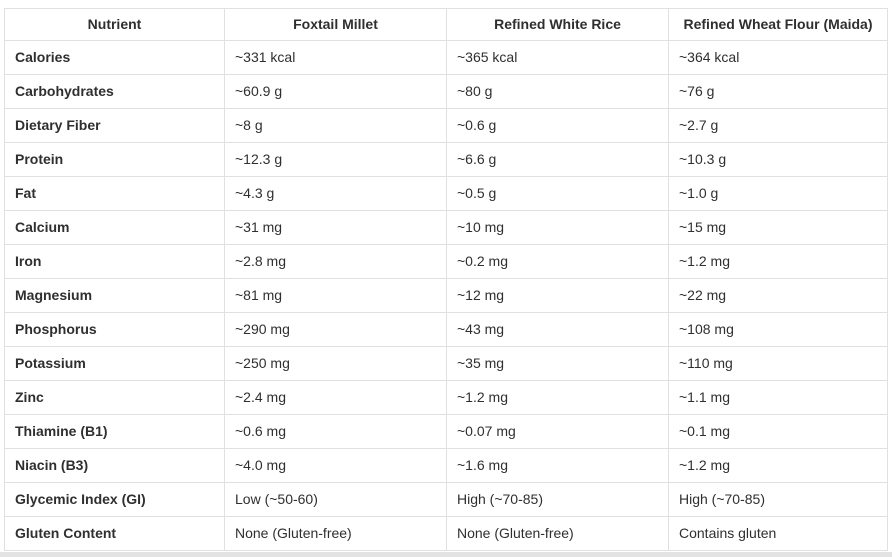 Image resolution: width=892 pixels, height=557 pixels. I want to click on column-header-refined-wheat-flour: Refined Wheat Flour (Maida), so click(778, 24).